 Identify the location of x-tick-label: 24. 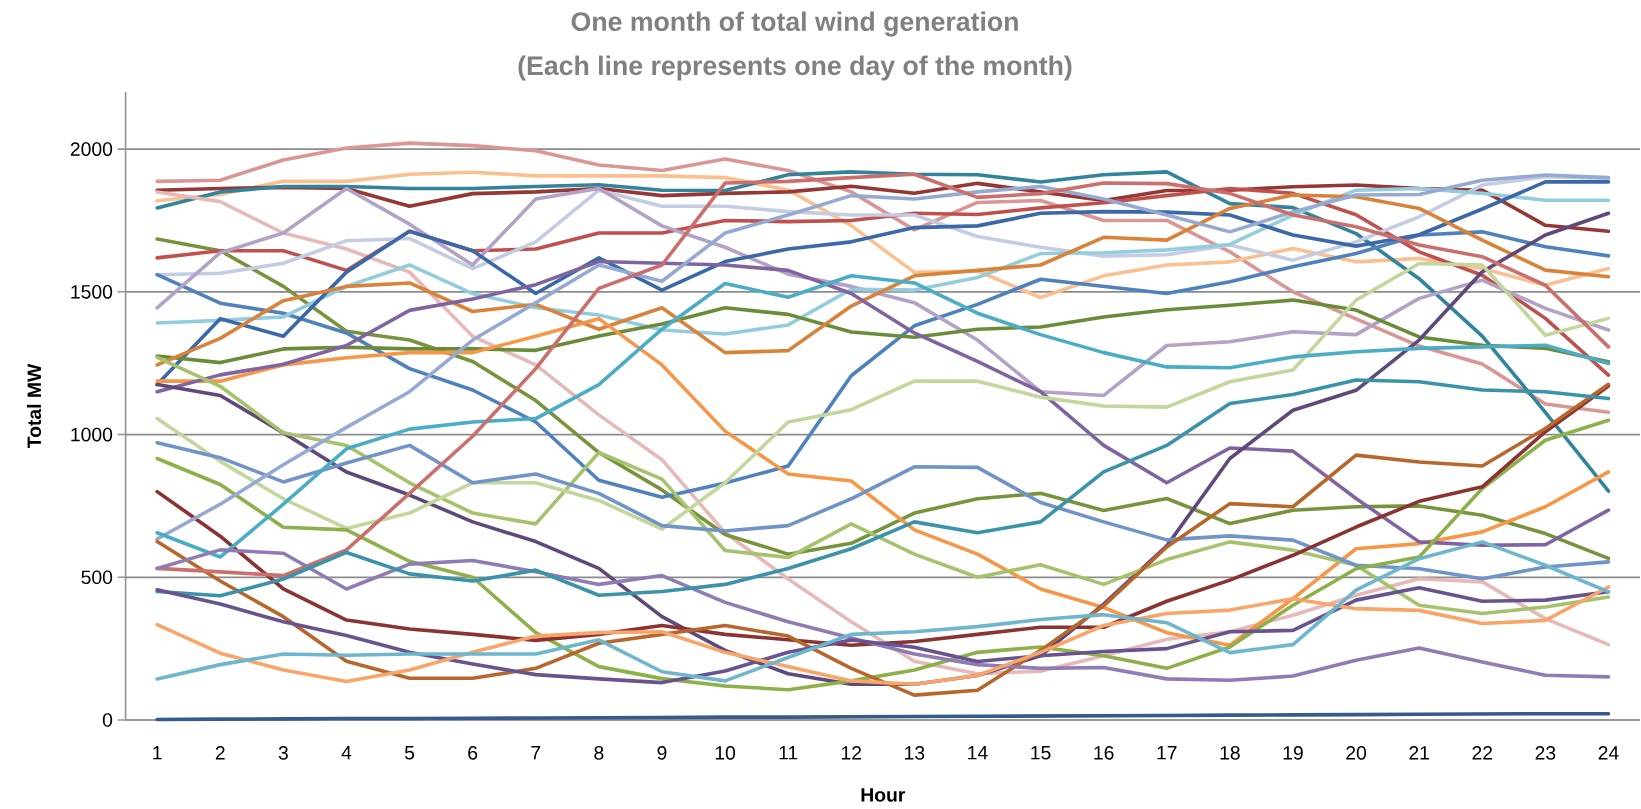
(1608, 753).